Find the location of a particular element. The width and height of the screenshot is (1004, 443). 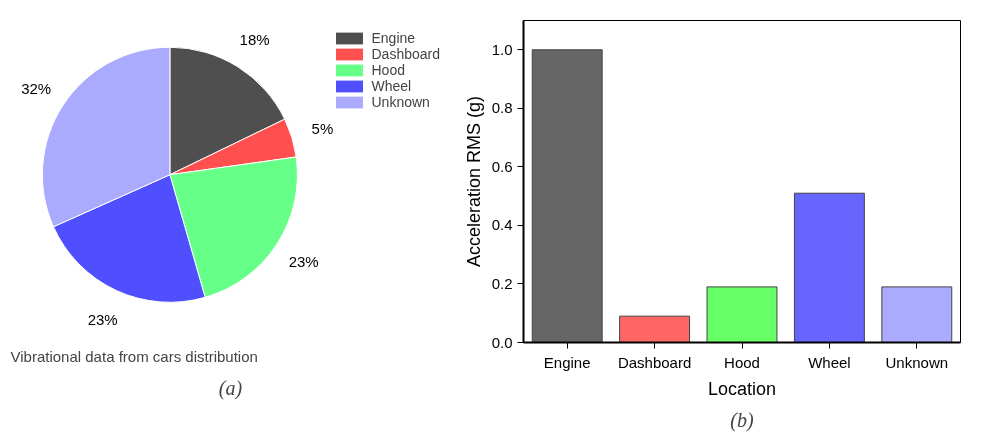

y-tick-label: 0.6 is located at coordinates (502, 166).